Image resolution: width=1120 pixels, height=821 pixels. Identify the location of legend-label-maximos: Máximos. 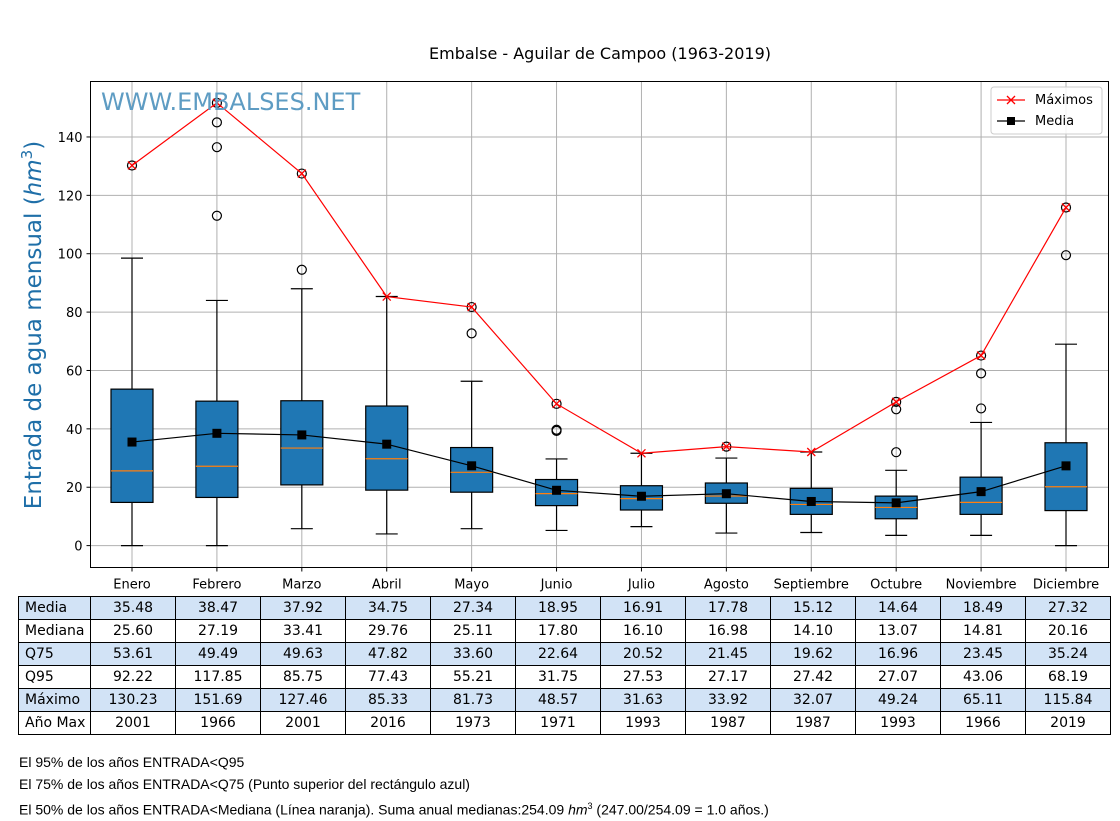
(1064, 100).